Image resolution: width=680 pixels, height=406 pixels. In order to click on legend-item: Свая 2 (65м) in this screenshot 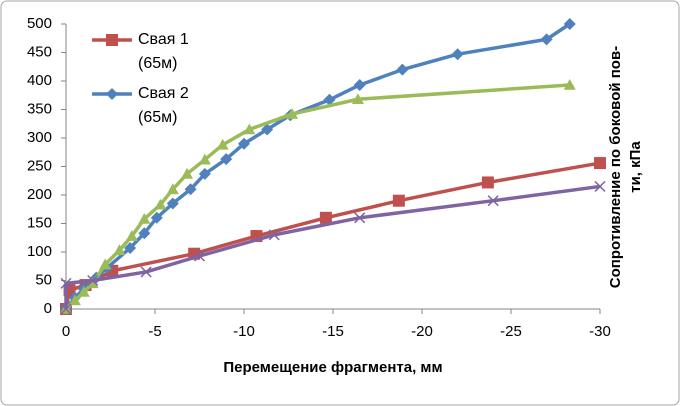, I will do `click(153, 106)`.